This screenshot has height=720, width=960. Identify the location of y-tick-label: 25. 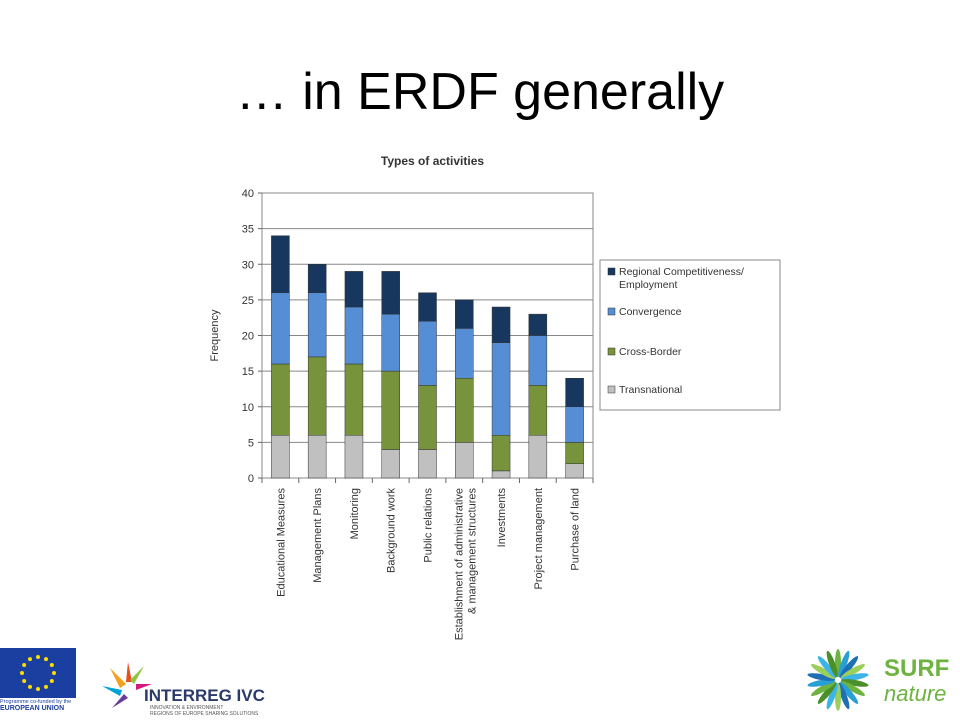
(248, 301).